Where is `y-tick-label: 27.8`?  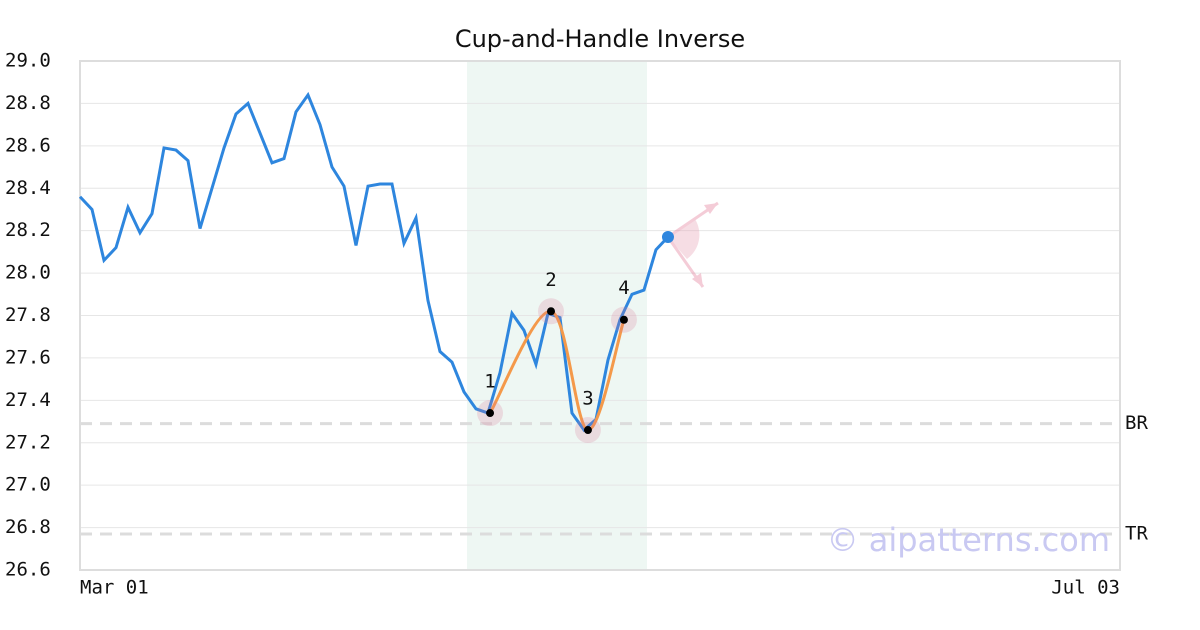
y-tick-label: 27.8 is located at coordinates (28, 315).